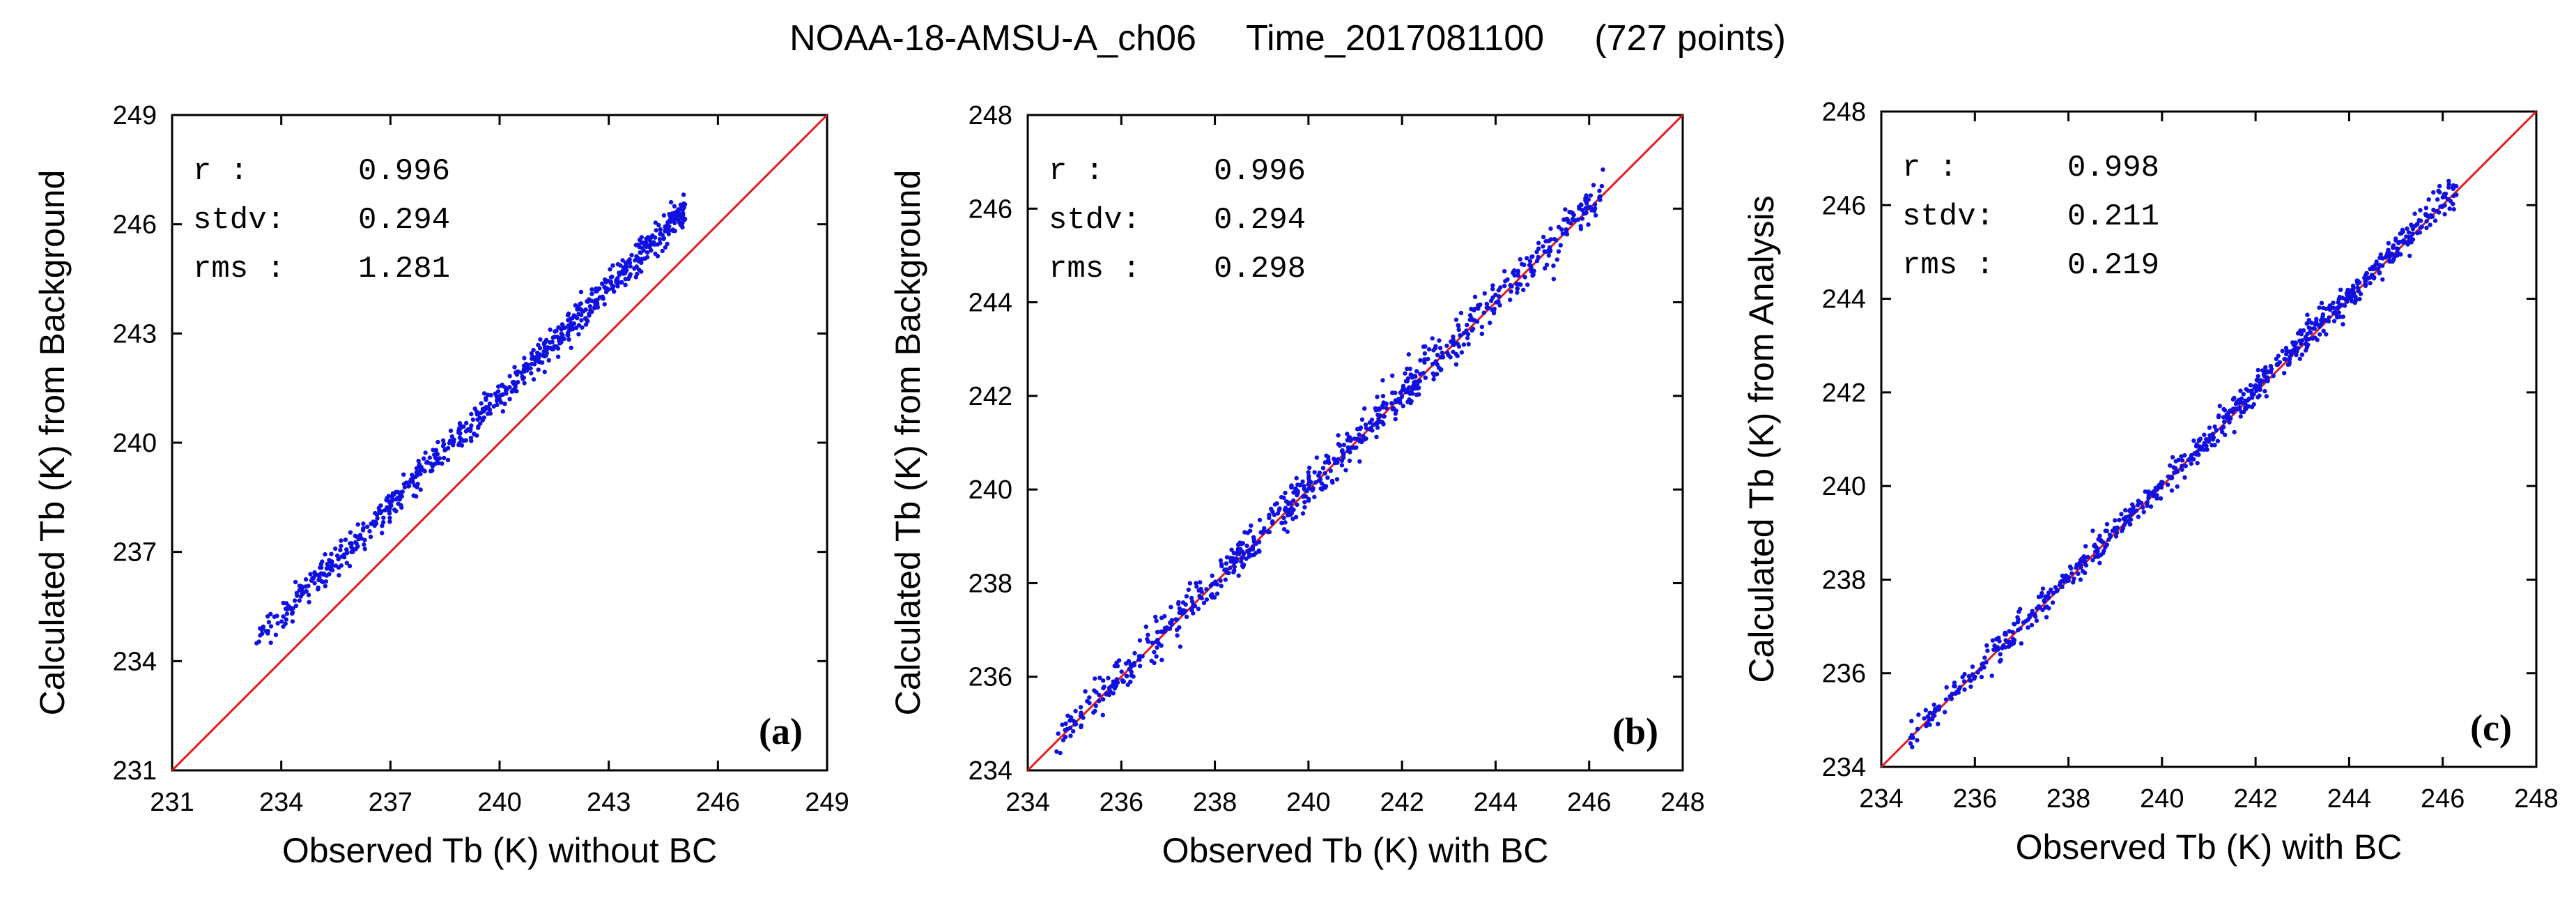 The image size is (2576, 907). What do you see at coordinates (781, 731) in the screenshot?
I see `panel-tag: (a)` at bounding box center [781, 731].